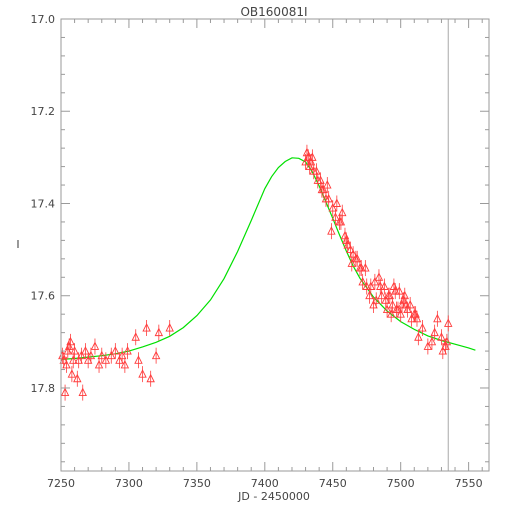 The width and height of the screenshot is (510, 510). I want to click on y-tick-label: 17.6, so click(43, 296).